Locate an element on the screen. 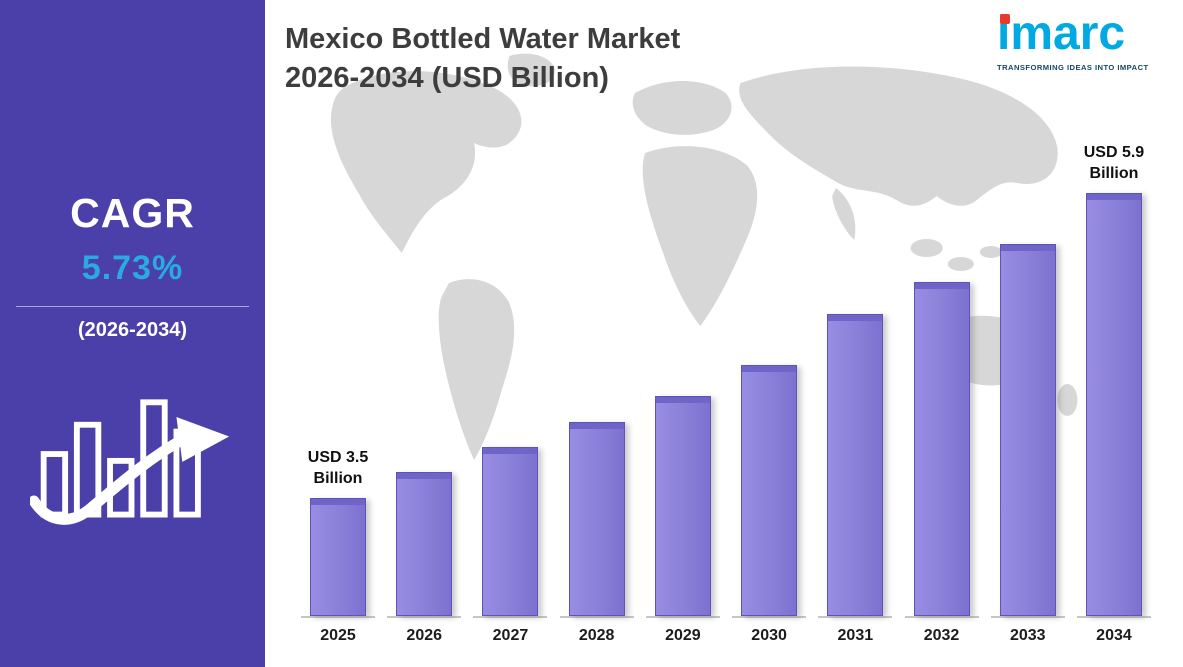 The image size is (1183, 667). year-label: 2027 is located at coordinates (510, 635).